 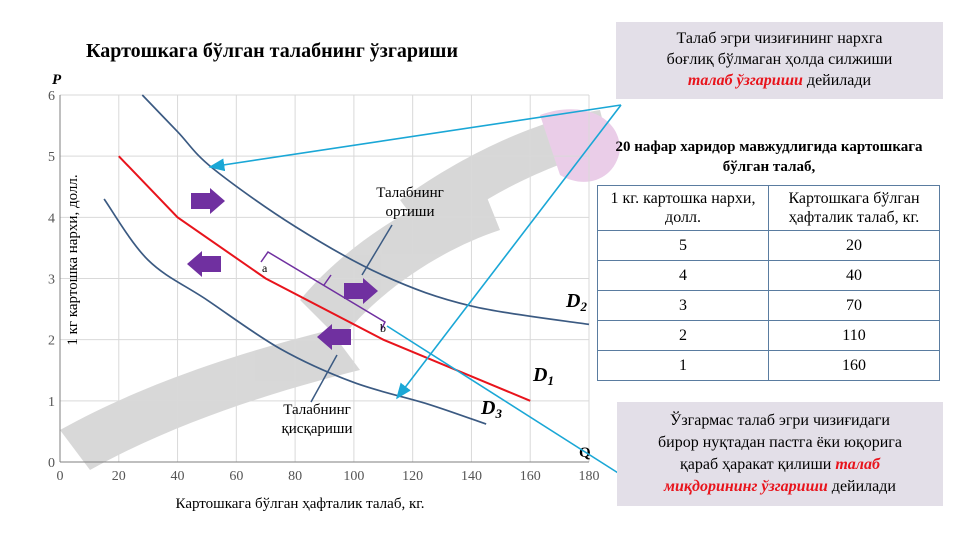 I want to click on definition-highlight: талаб ўзгариши, so click(x=745, y=80).